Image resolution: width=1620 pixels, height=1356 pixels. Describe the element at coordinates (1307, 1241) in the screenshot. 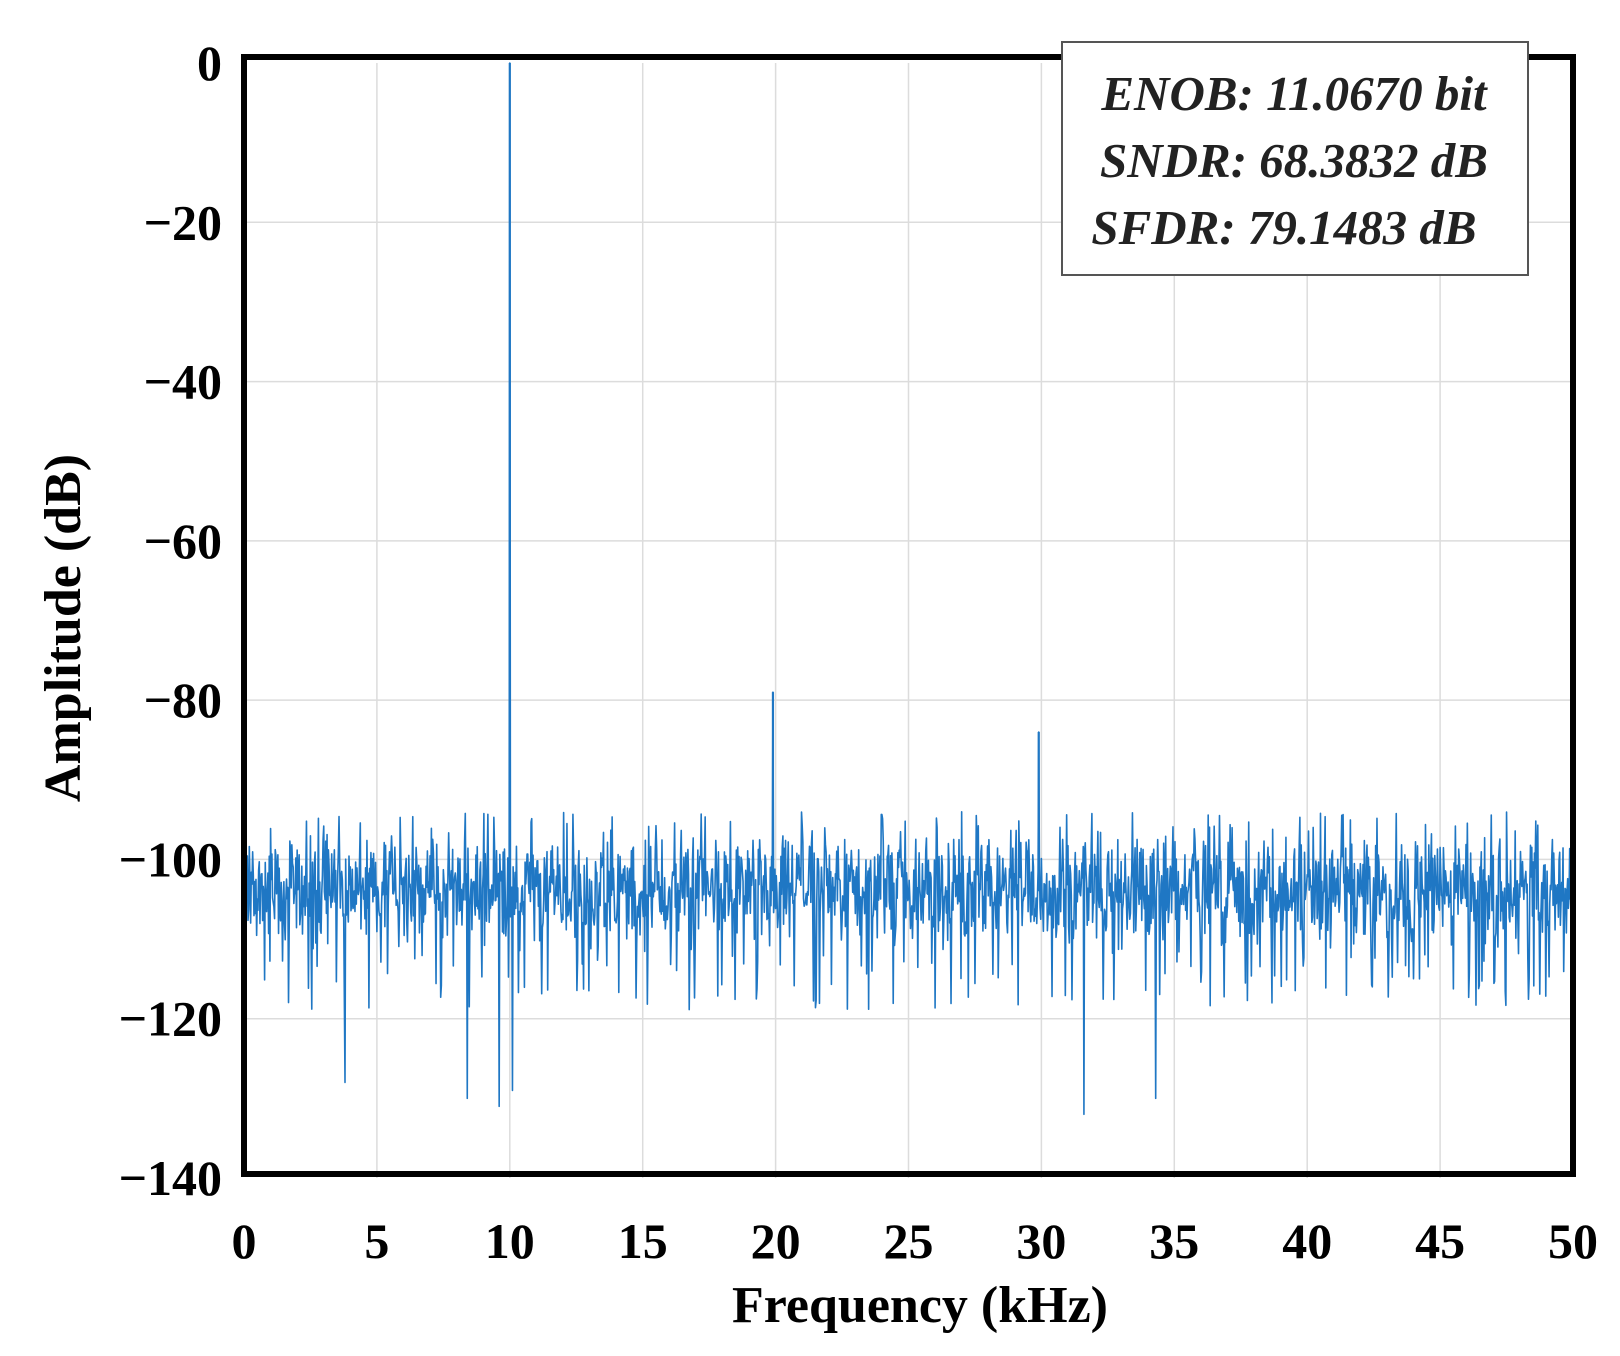

I see `x-tick-label: 40` at that location.